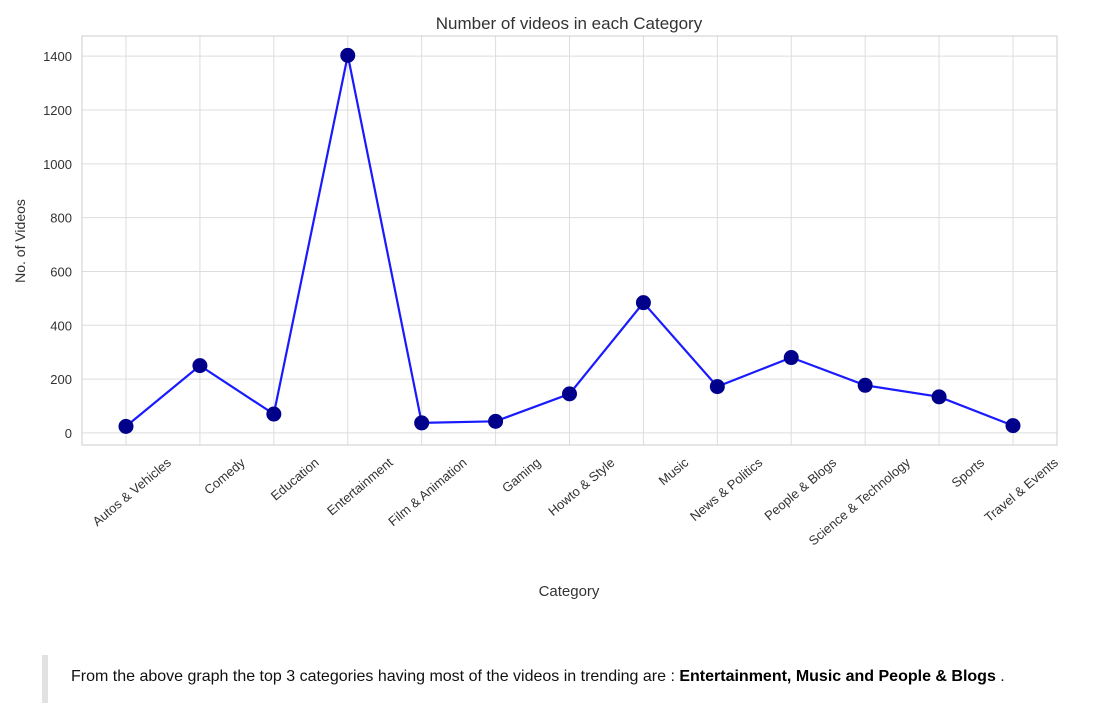 The height and width of the screenshot is (707, 1116). Describe the element at coordinates (61, 271) in the screenshot. I see `y-tick-label: 600` at that location.